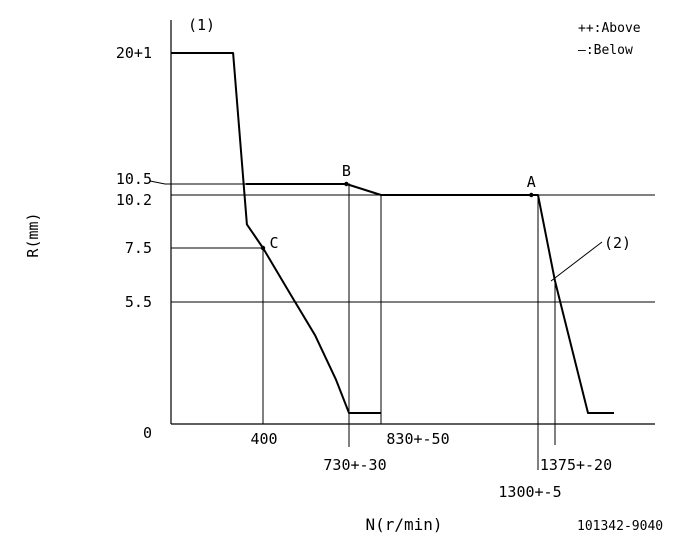 The image size is (681, 549). What do you see at coordinates (403, 524) in the screenshot?
I see `x-axis-label: N(r/min)` at bounding box center [403, 524].